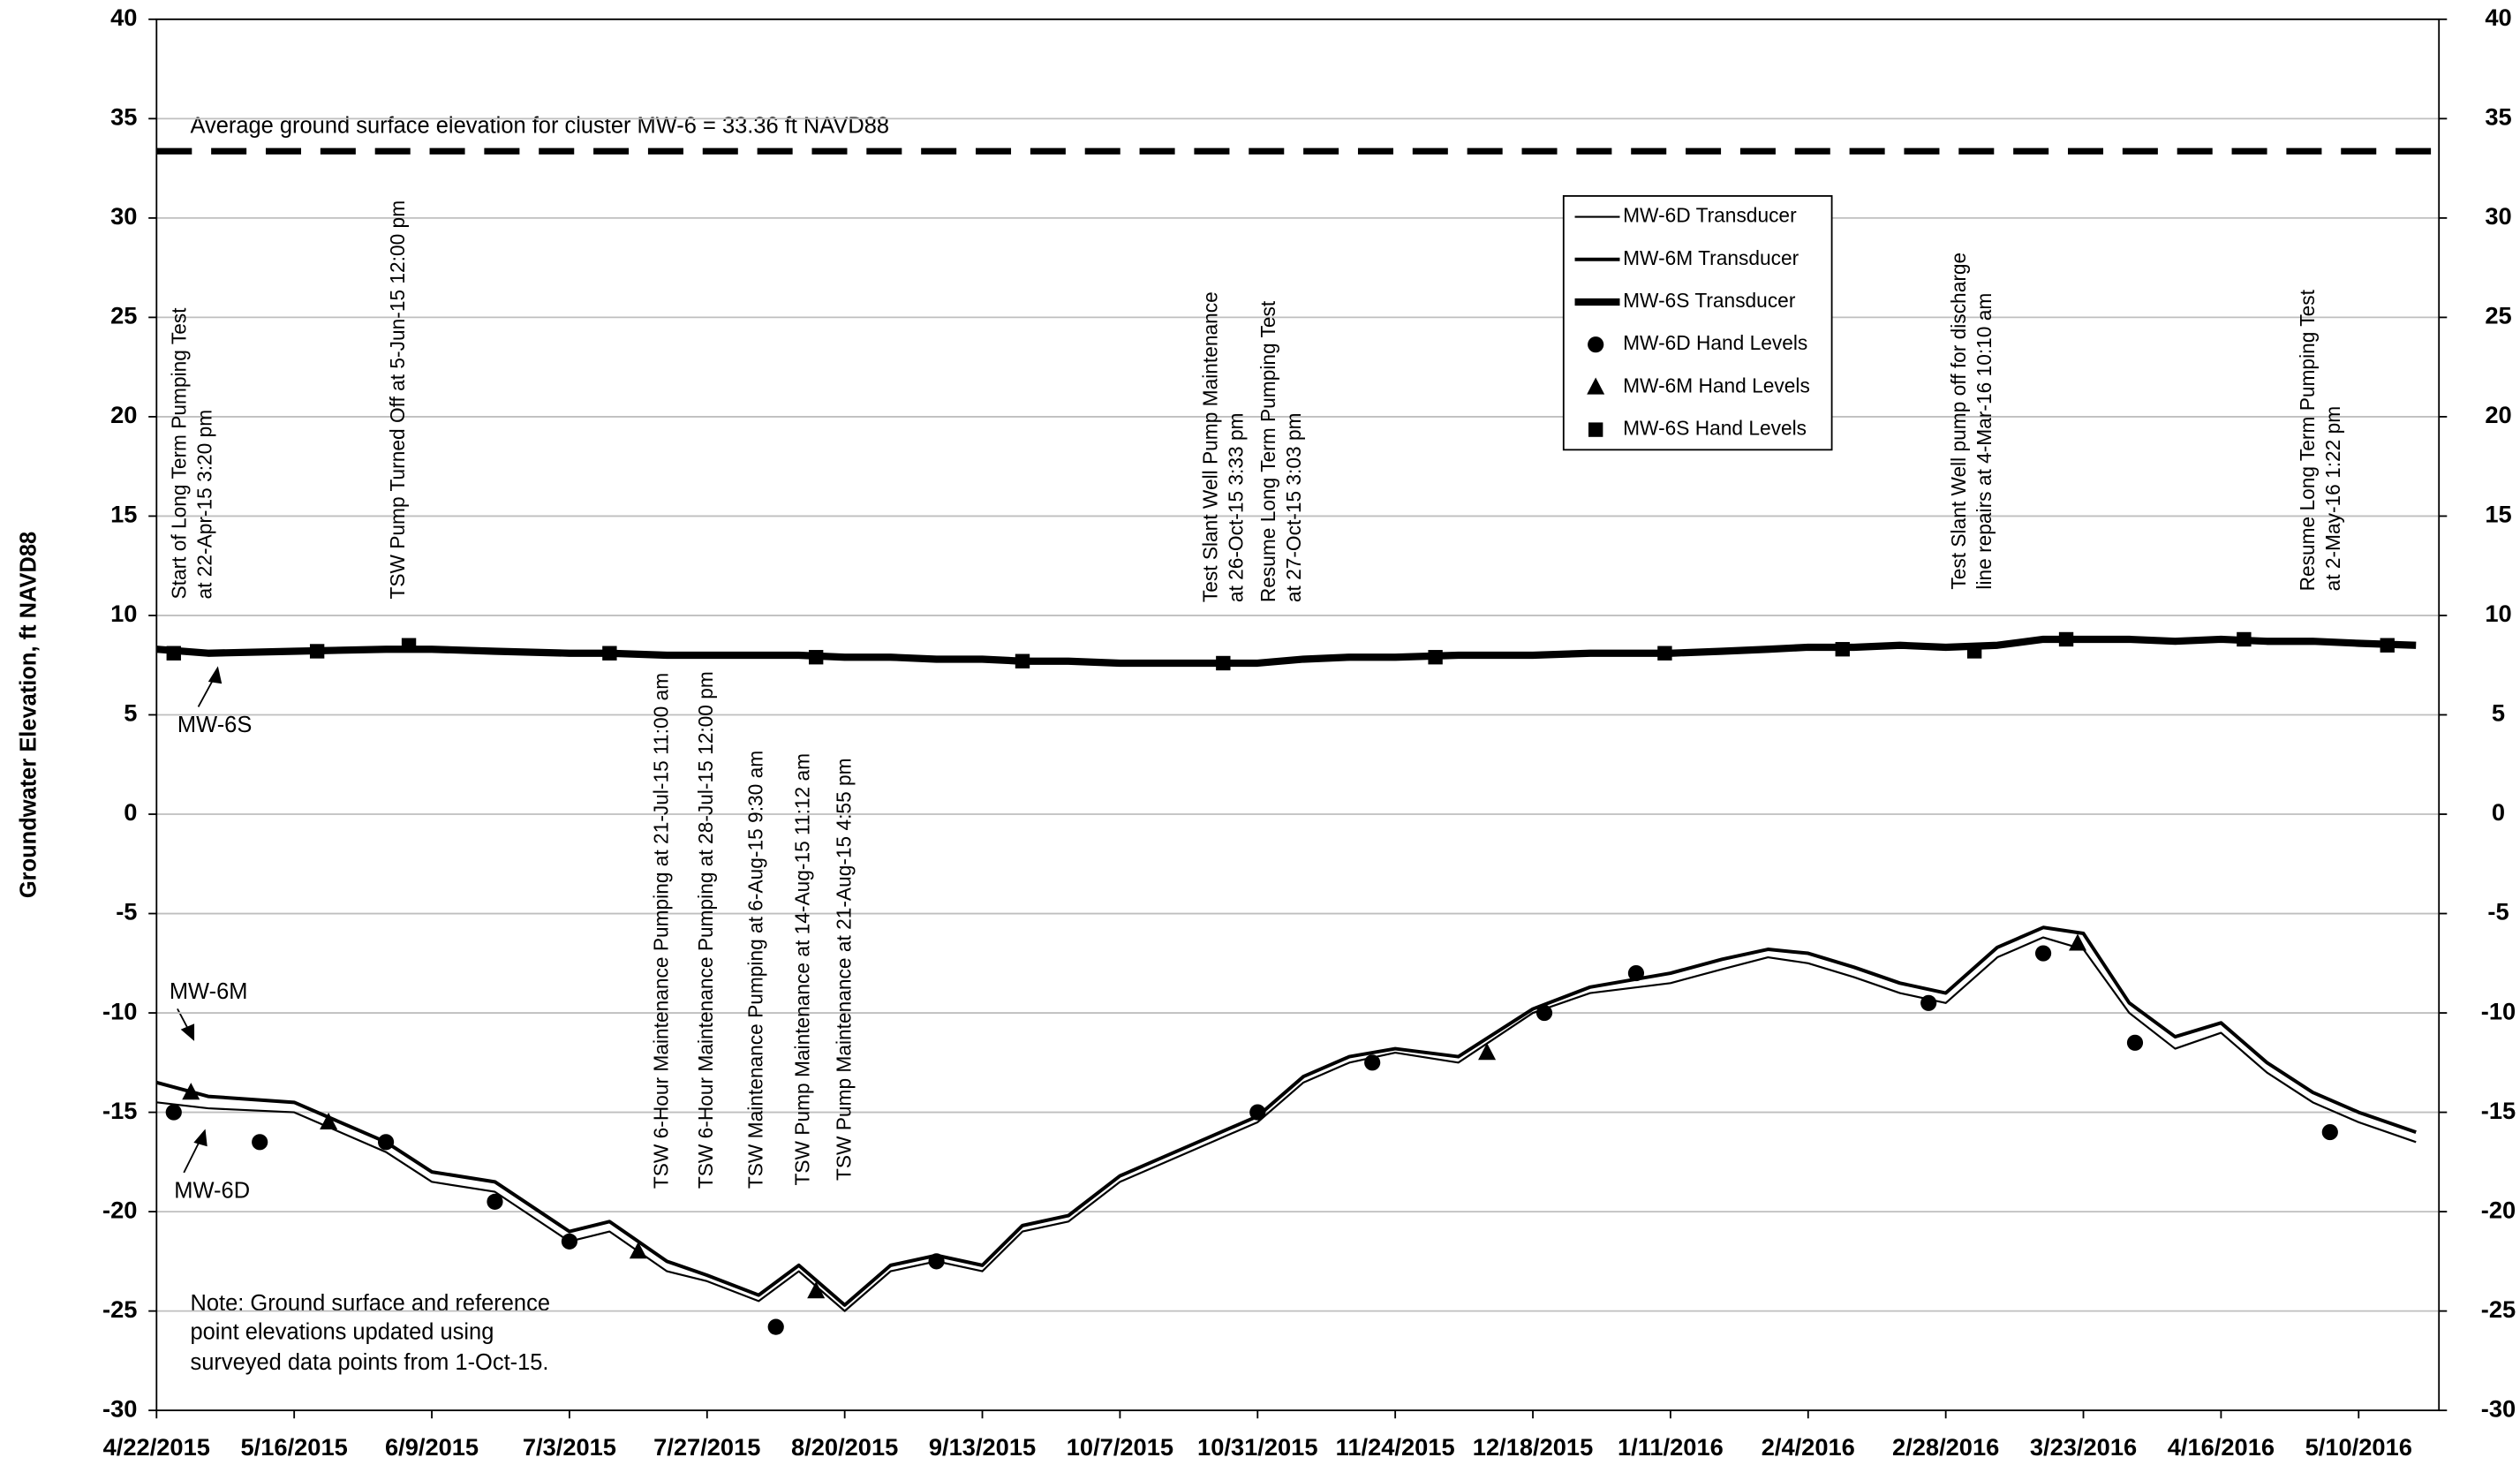  What do you see at coordinates (204, 505) in the screenshot?
I see `annotation: at 22-Apr-15 3:20 pm` at bounding box center [204, 505].